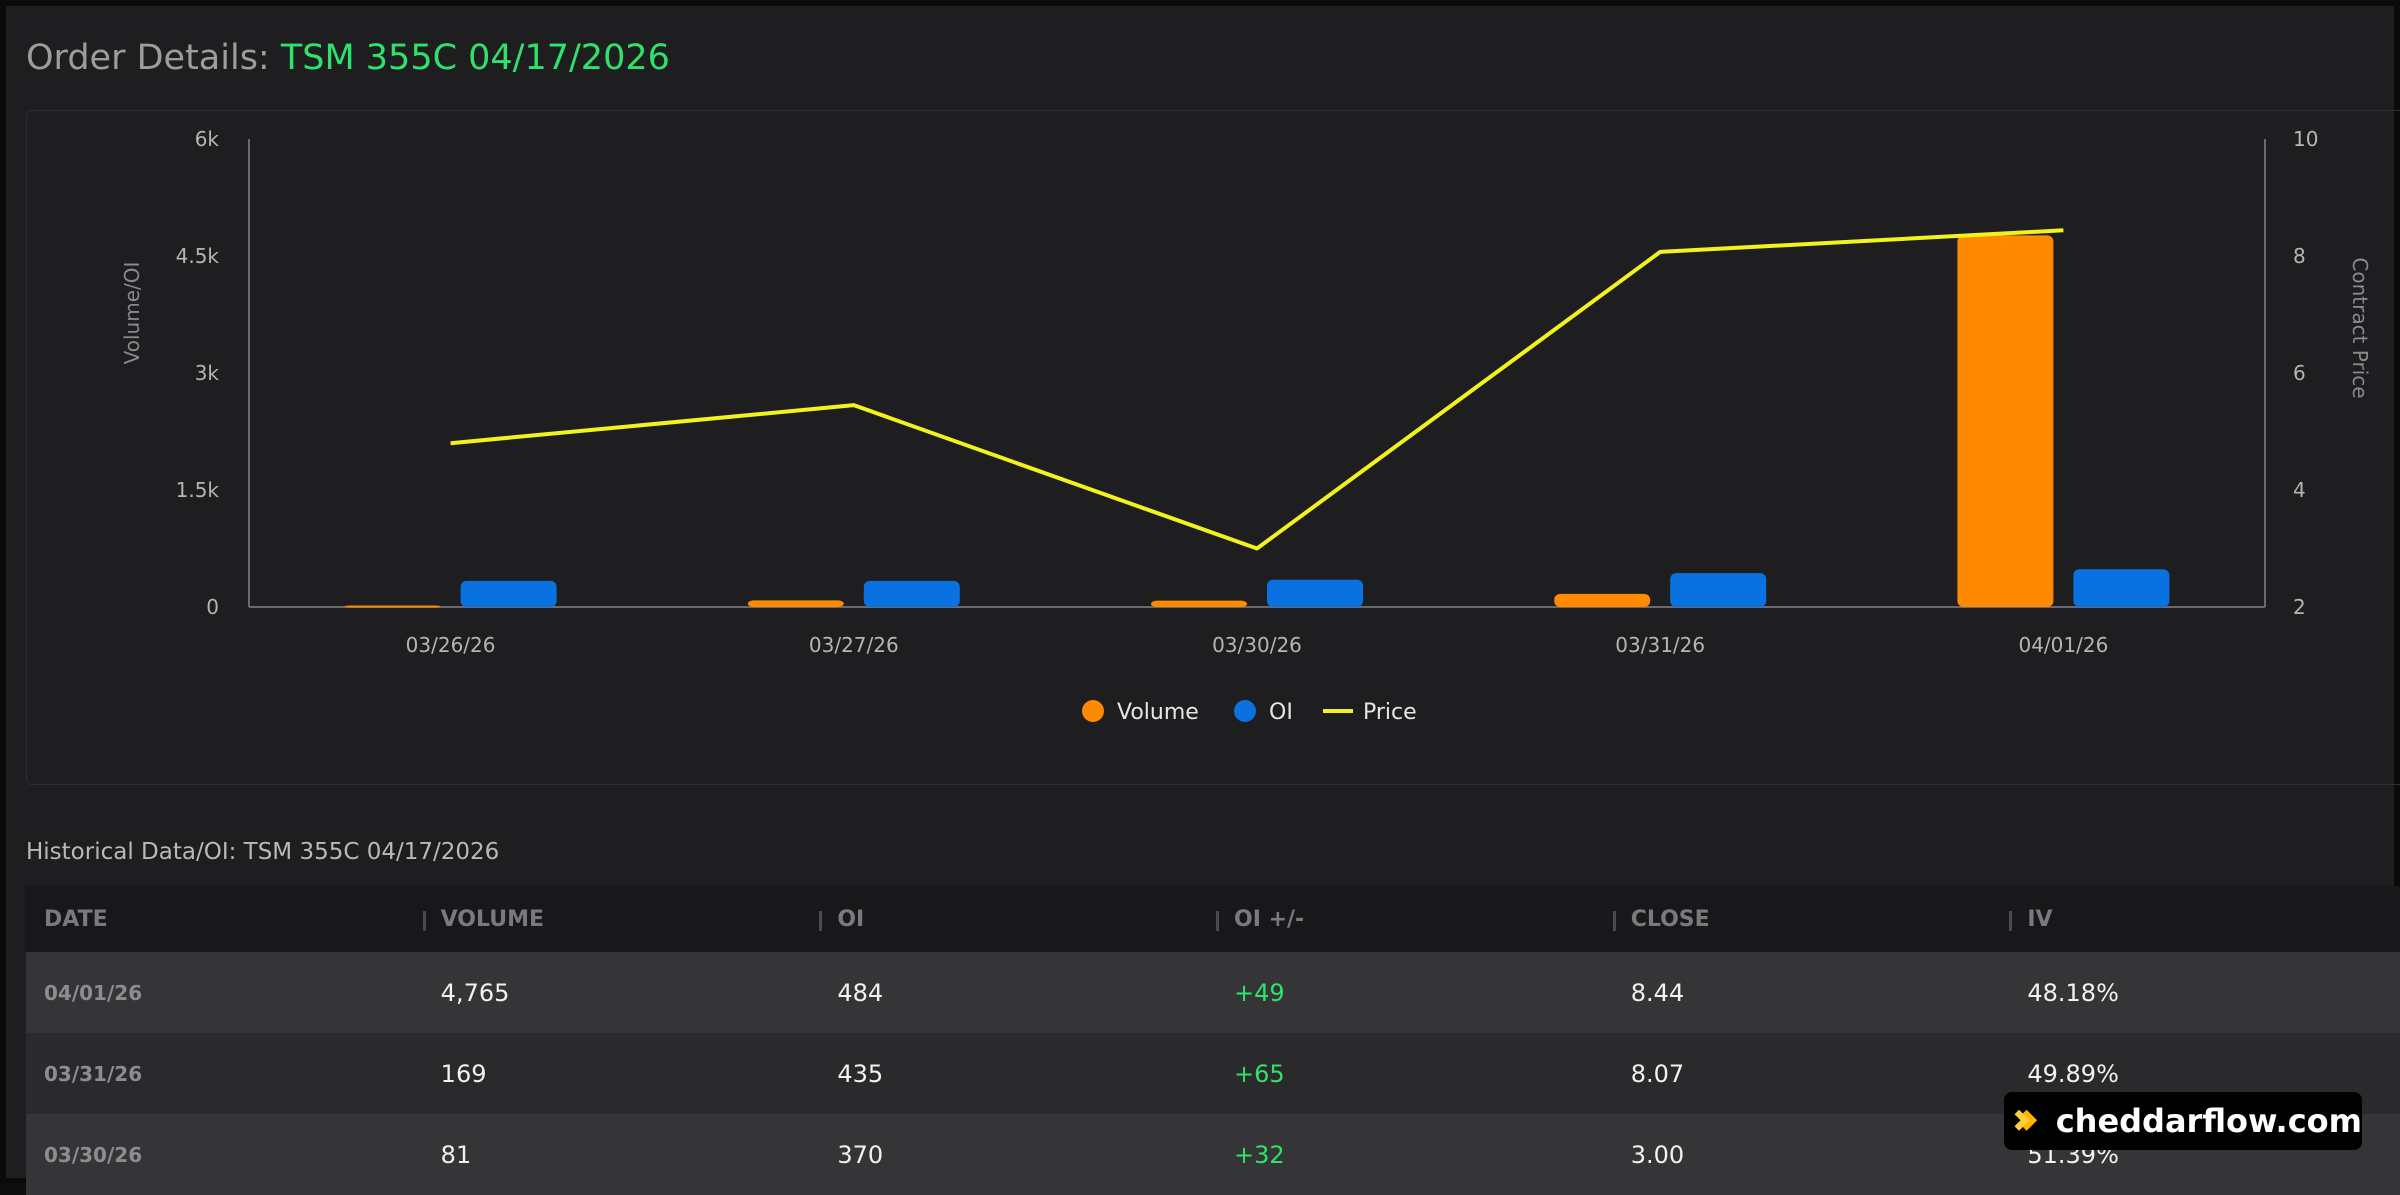 This screenshot has height=1195, width=2400. Describe the element at coordinates (76, 919) in the screenshot. I see `column-header-date: DATE` at that location.